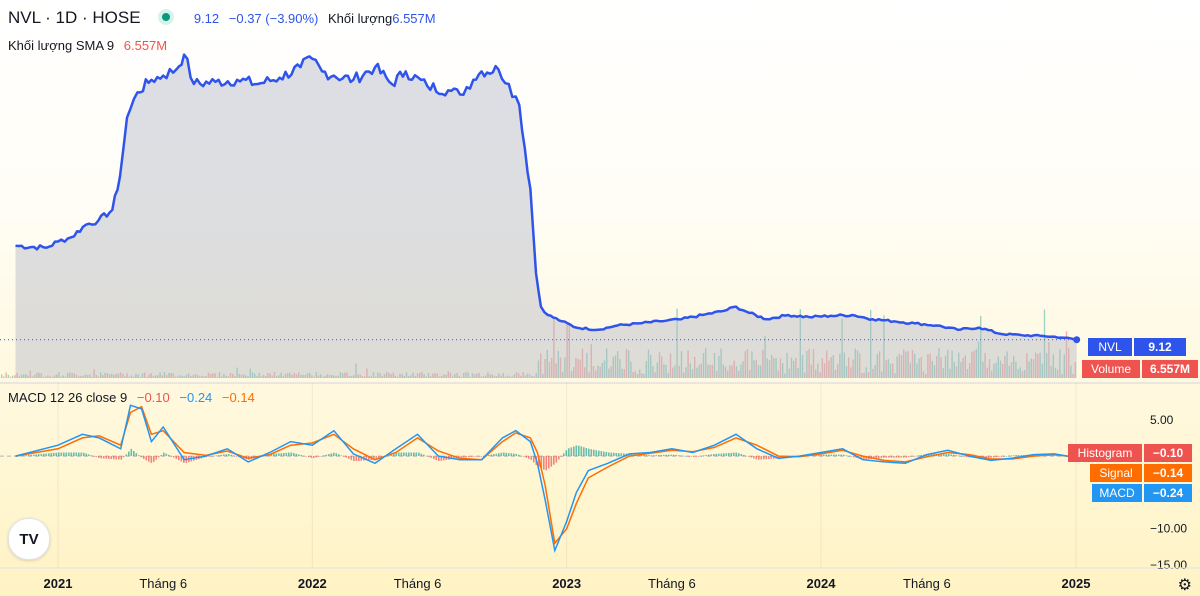  Describe the element at coordinates (29, 539) in the screenshot. I see `tradingview-logo: TV` at that location.